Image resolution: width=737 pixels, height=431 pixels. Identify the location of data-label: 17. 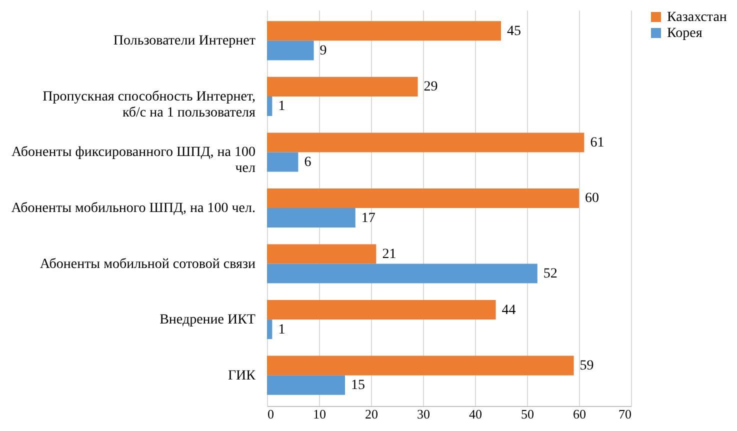
(368, 218).